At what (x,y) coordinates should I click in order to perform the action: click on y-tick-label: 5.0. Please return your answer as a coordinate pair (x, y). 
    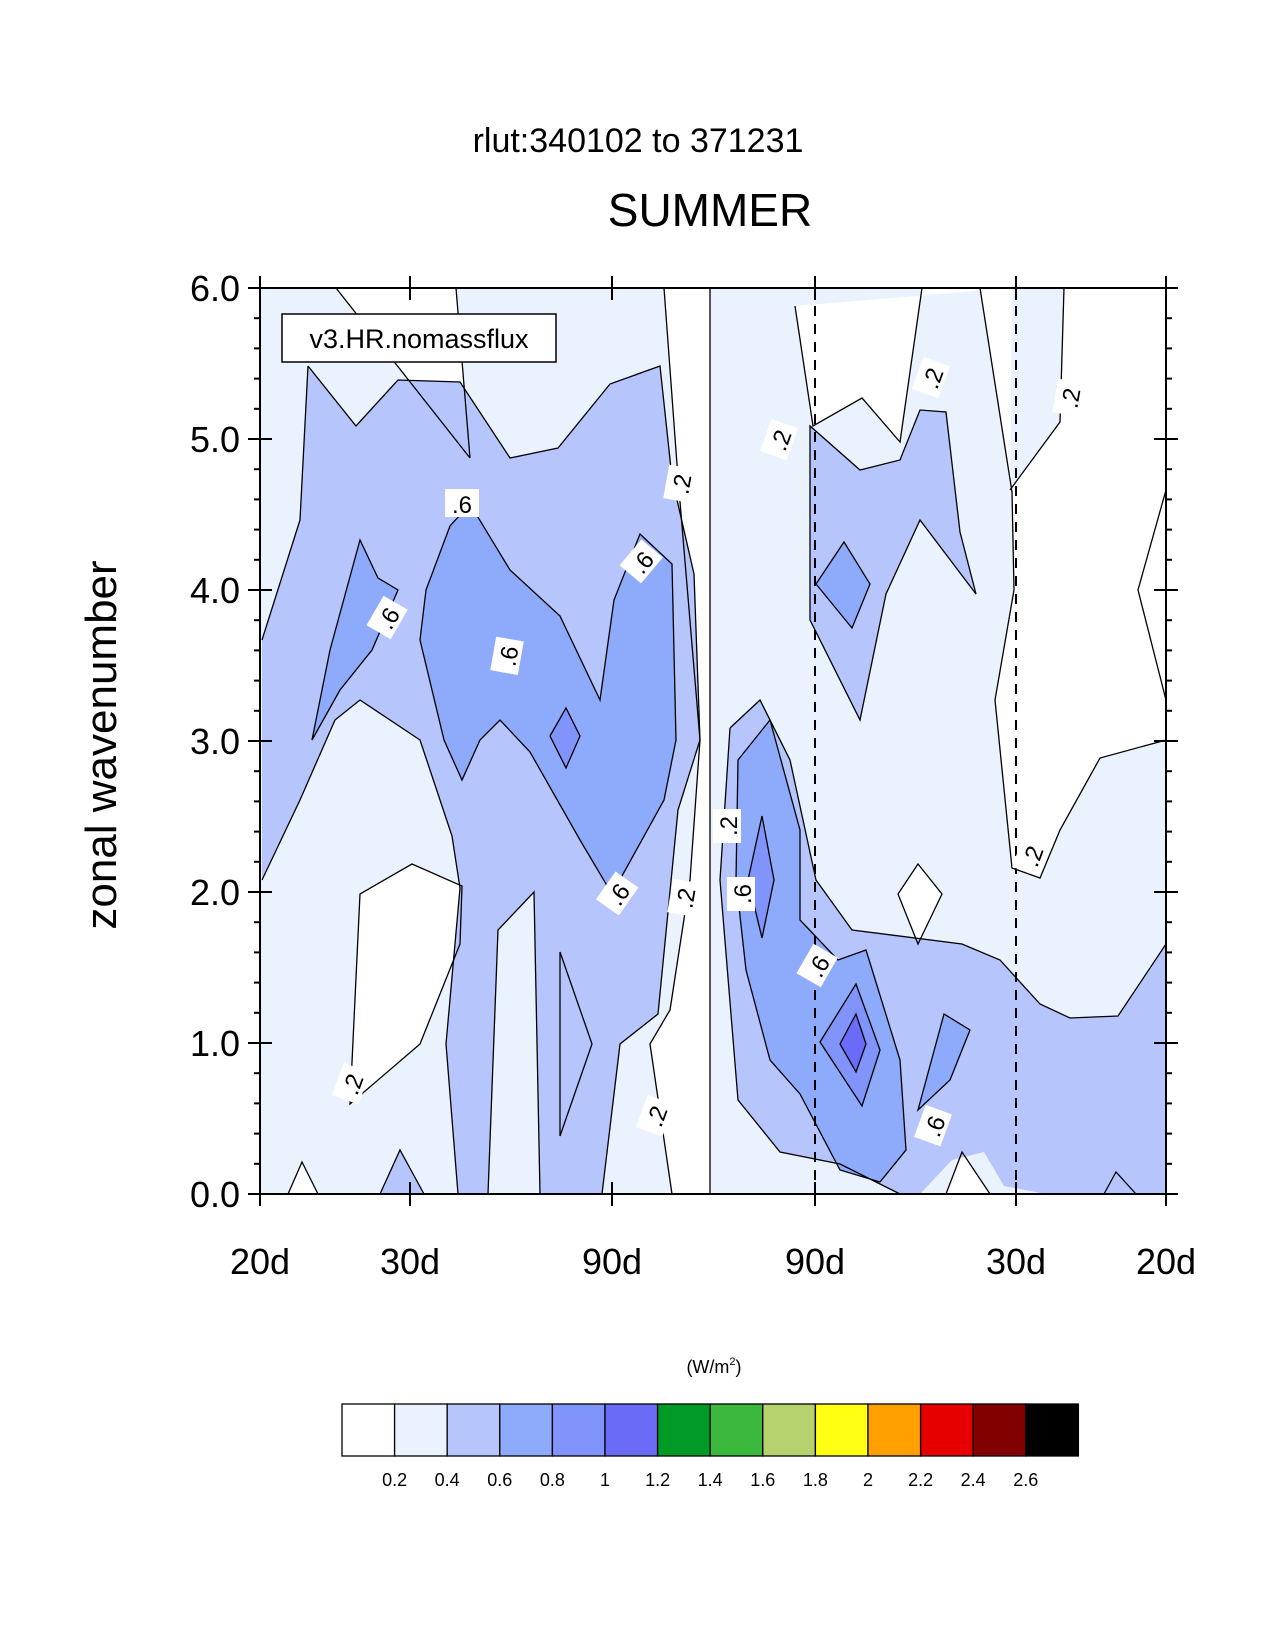
    Looking at the image, I should click on (215, 439).